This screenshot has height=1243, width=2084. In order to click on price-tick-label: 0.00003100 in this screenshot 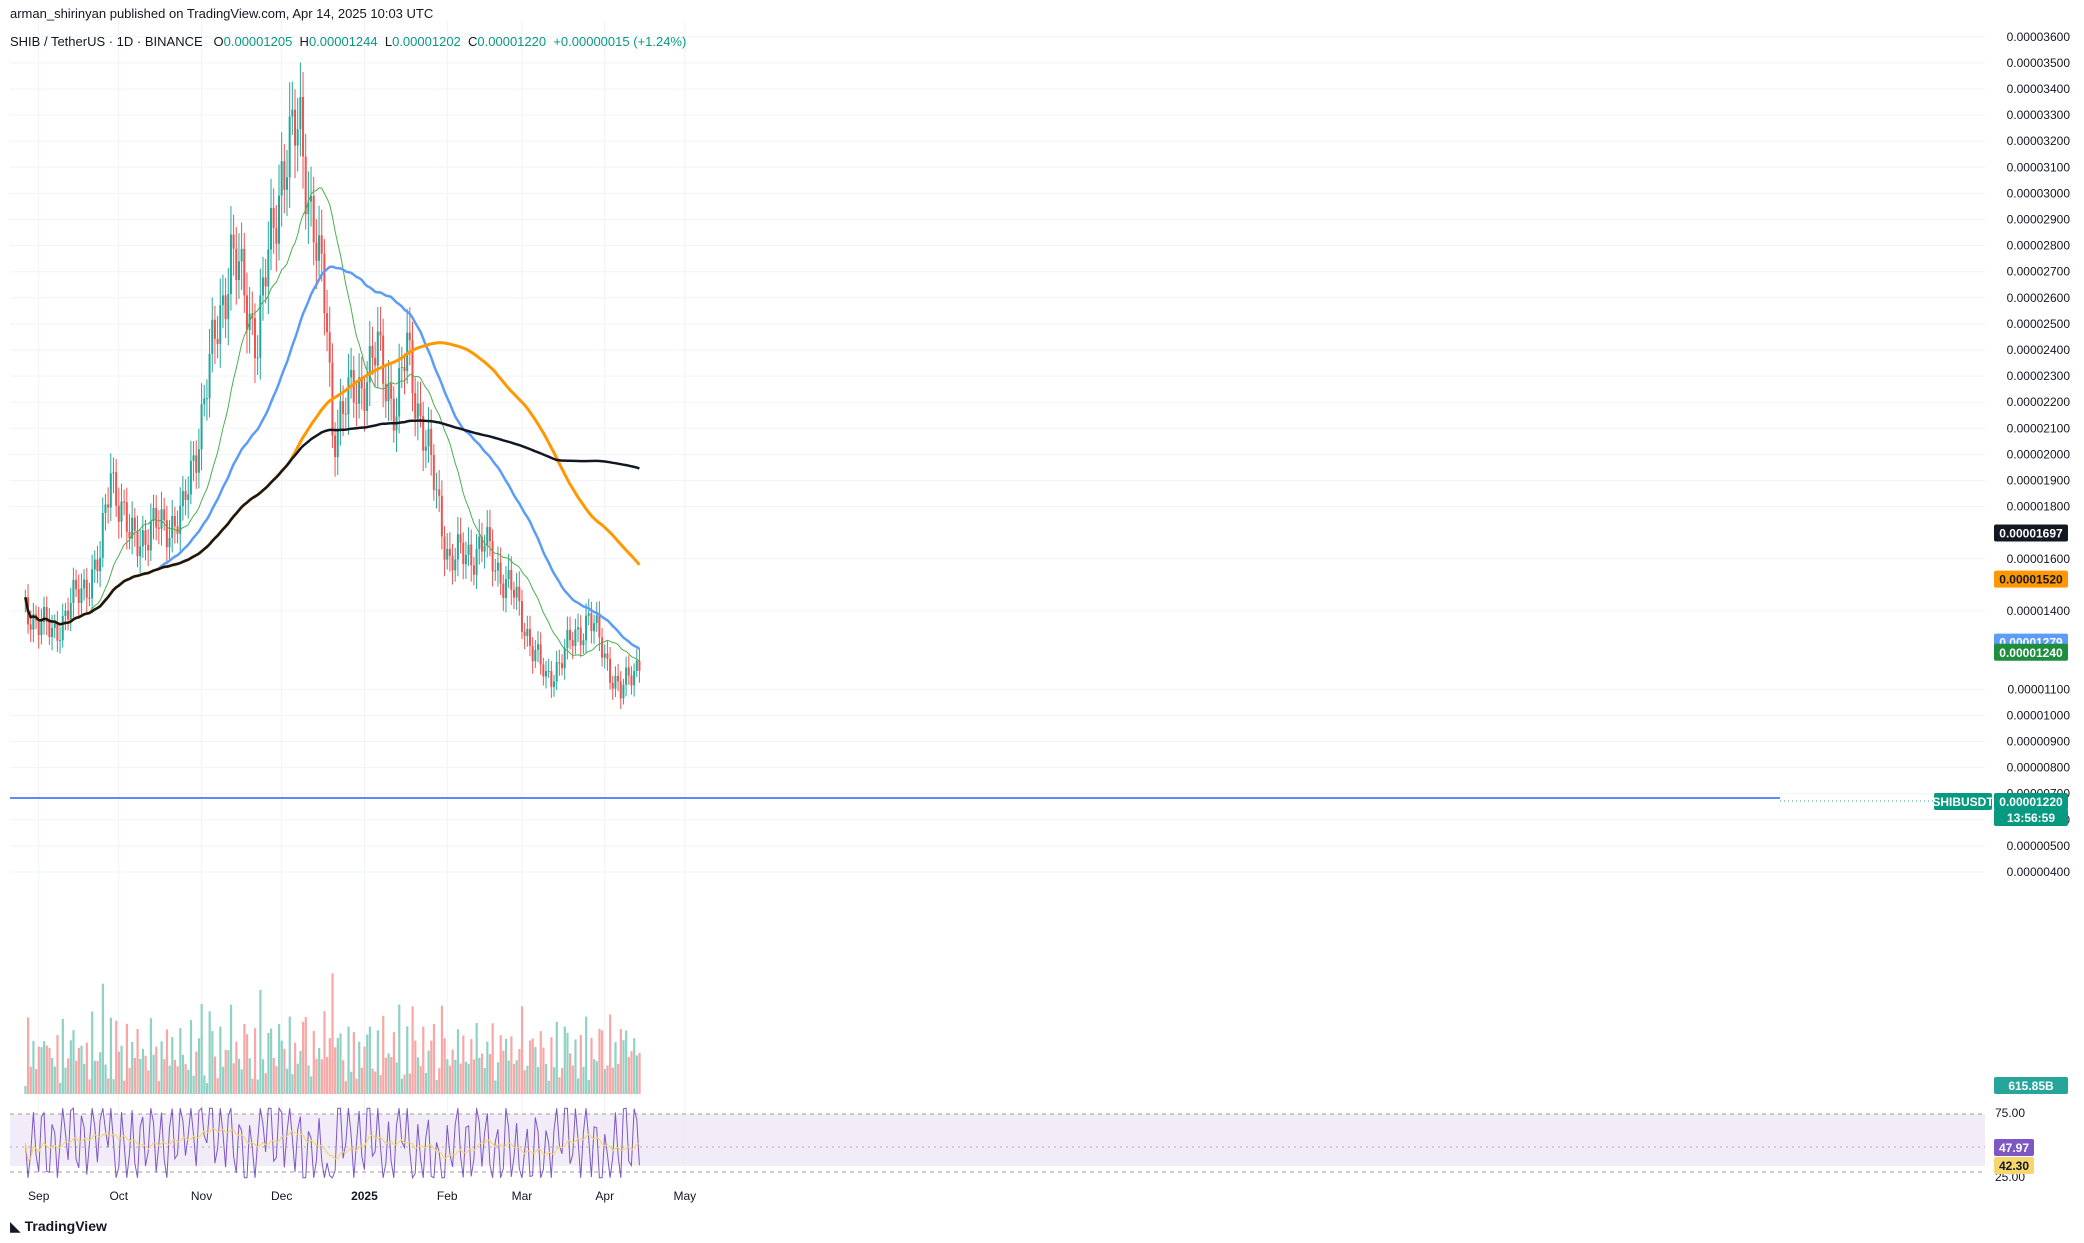, I will do `click(2039, 167)`.